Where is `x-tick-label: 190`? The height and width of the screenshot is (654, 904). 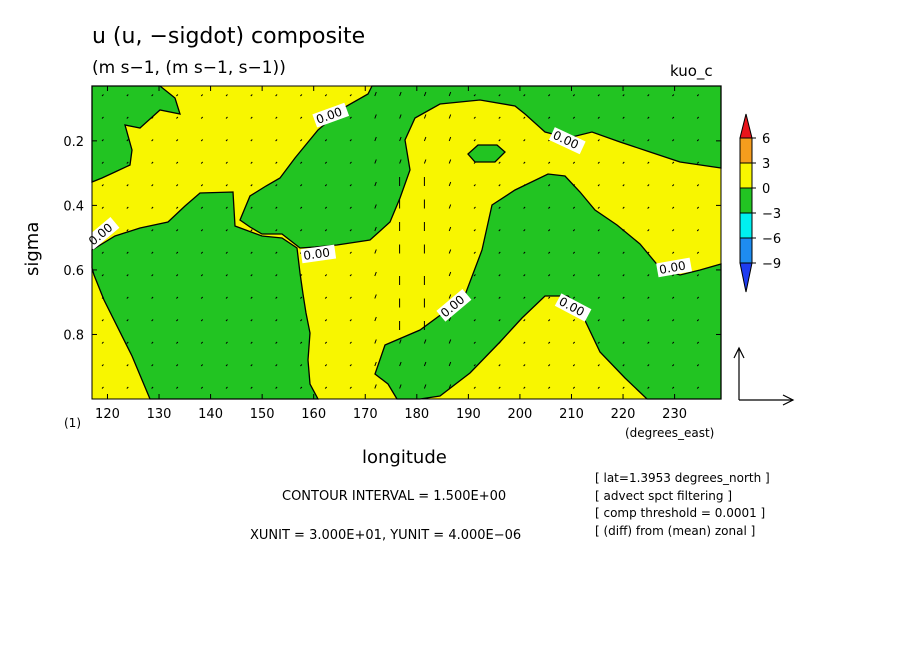
x-tick-label: 190 is located at coordinates (468, 414).